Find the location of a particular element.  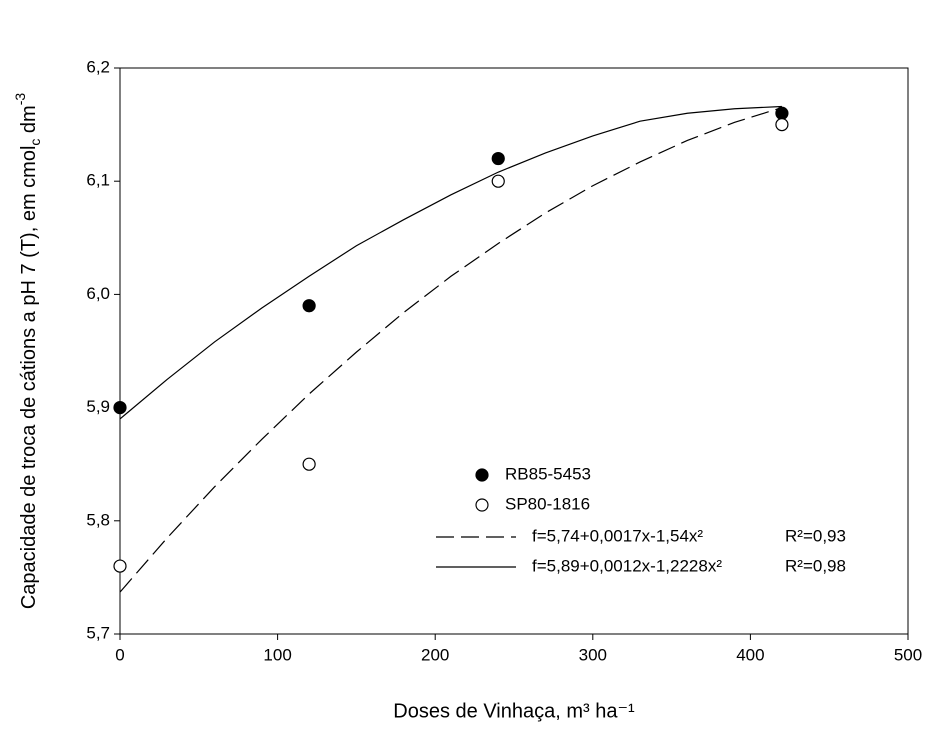

x-tick-label: 100 is located at coordinates (277, 654).